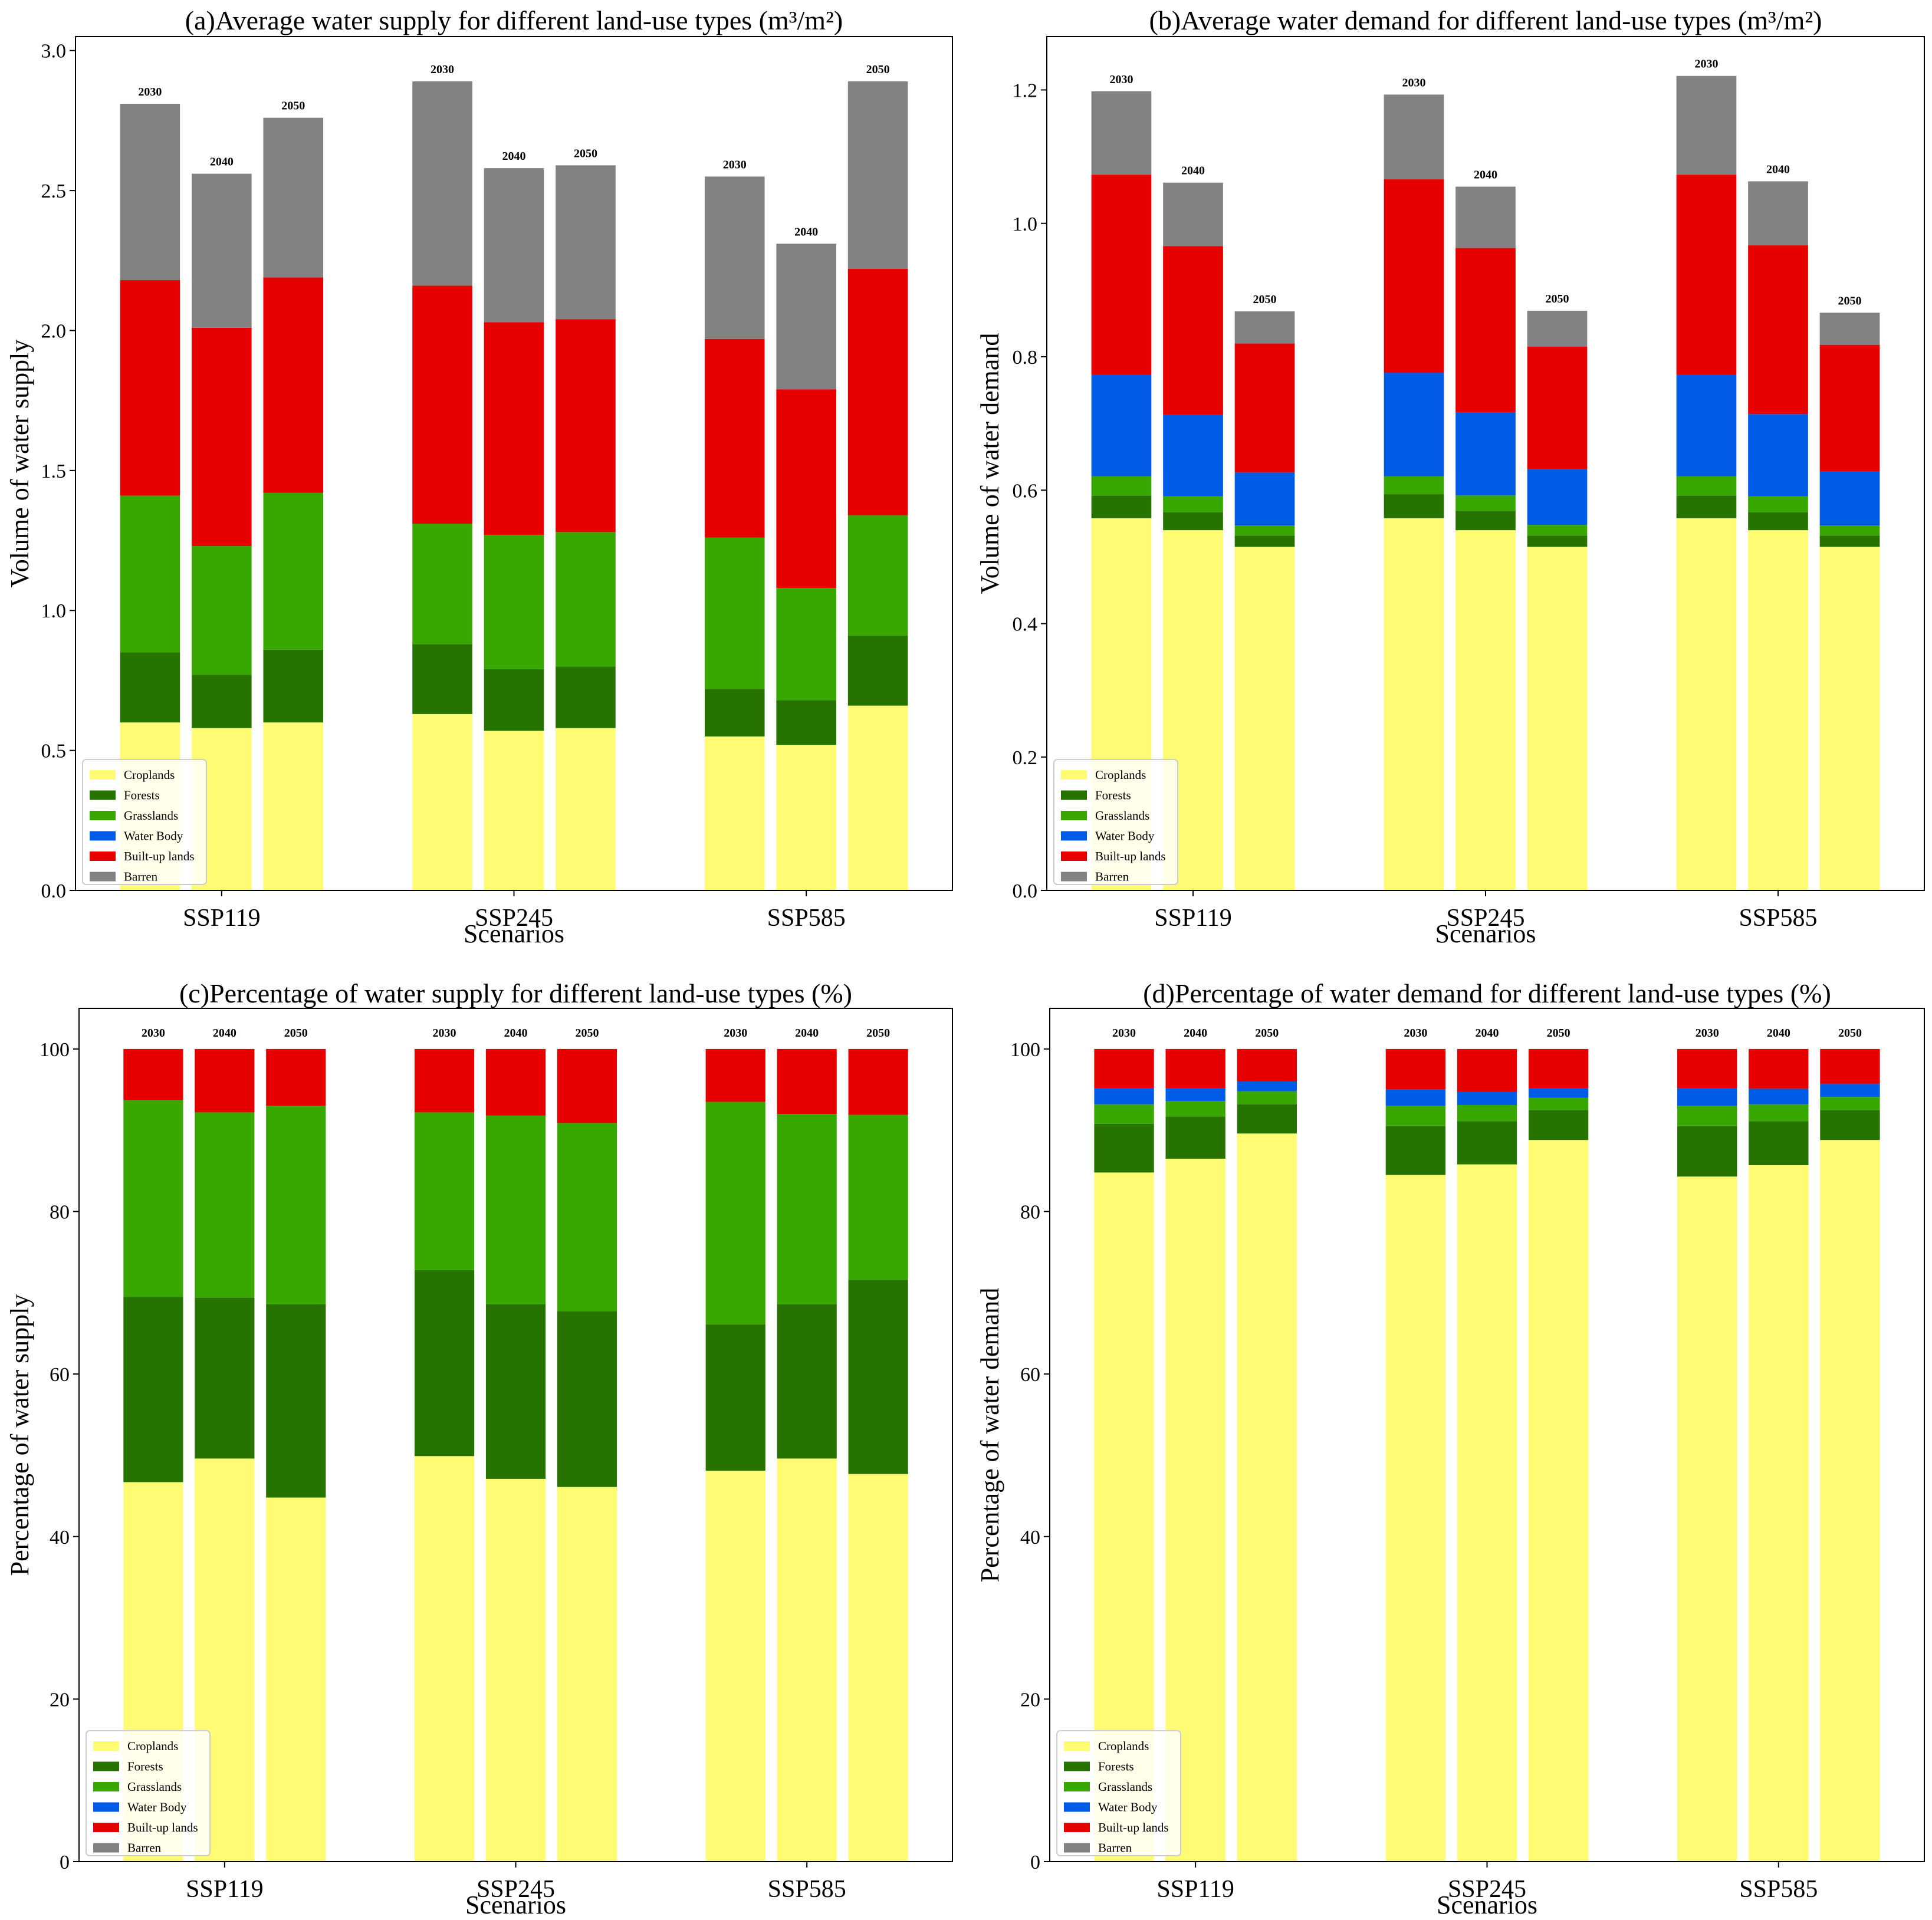  Describe the element at coordinates (60, 1213) in the screenshot. I see `y-tick-label: 80` at that location.